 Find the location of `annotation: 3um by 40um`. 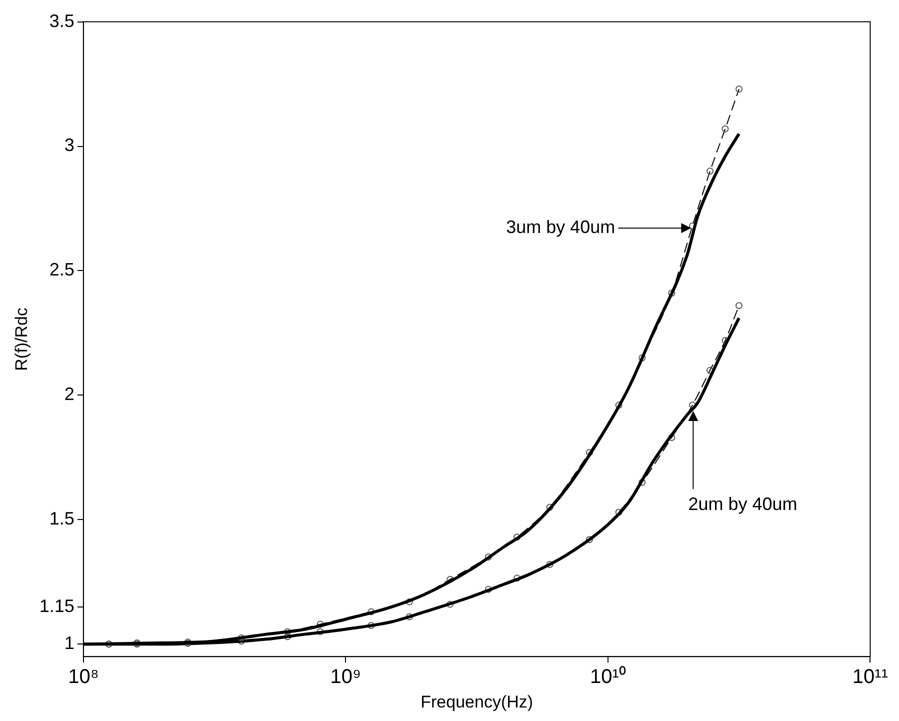

annotation: 3um by 40um is located at coordinates (561, 226).